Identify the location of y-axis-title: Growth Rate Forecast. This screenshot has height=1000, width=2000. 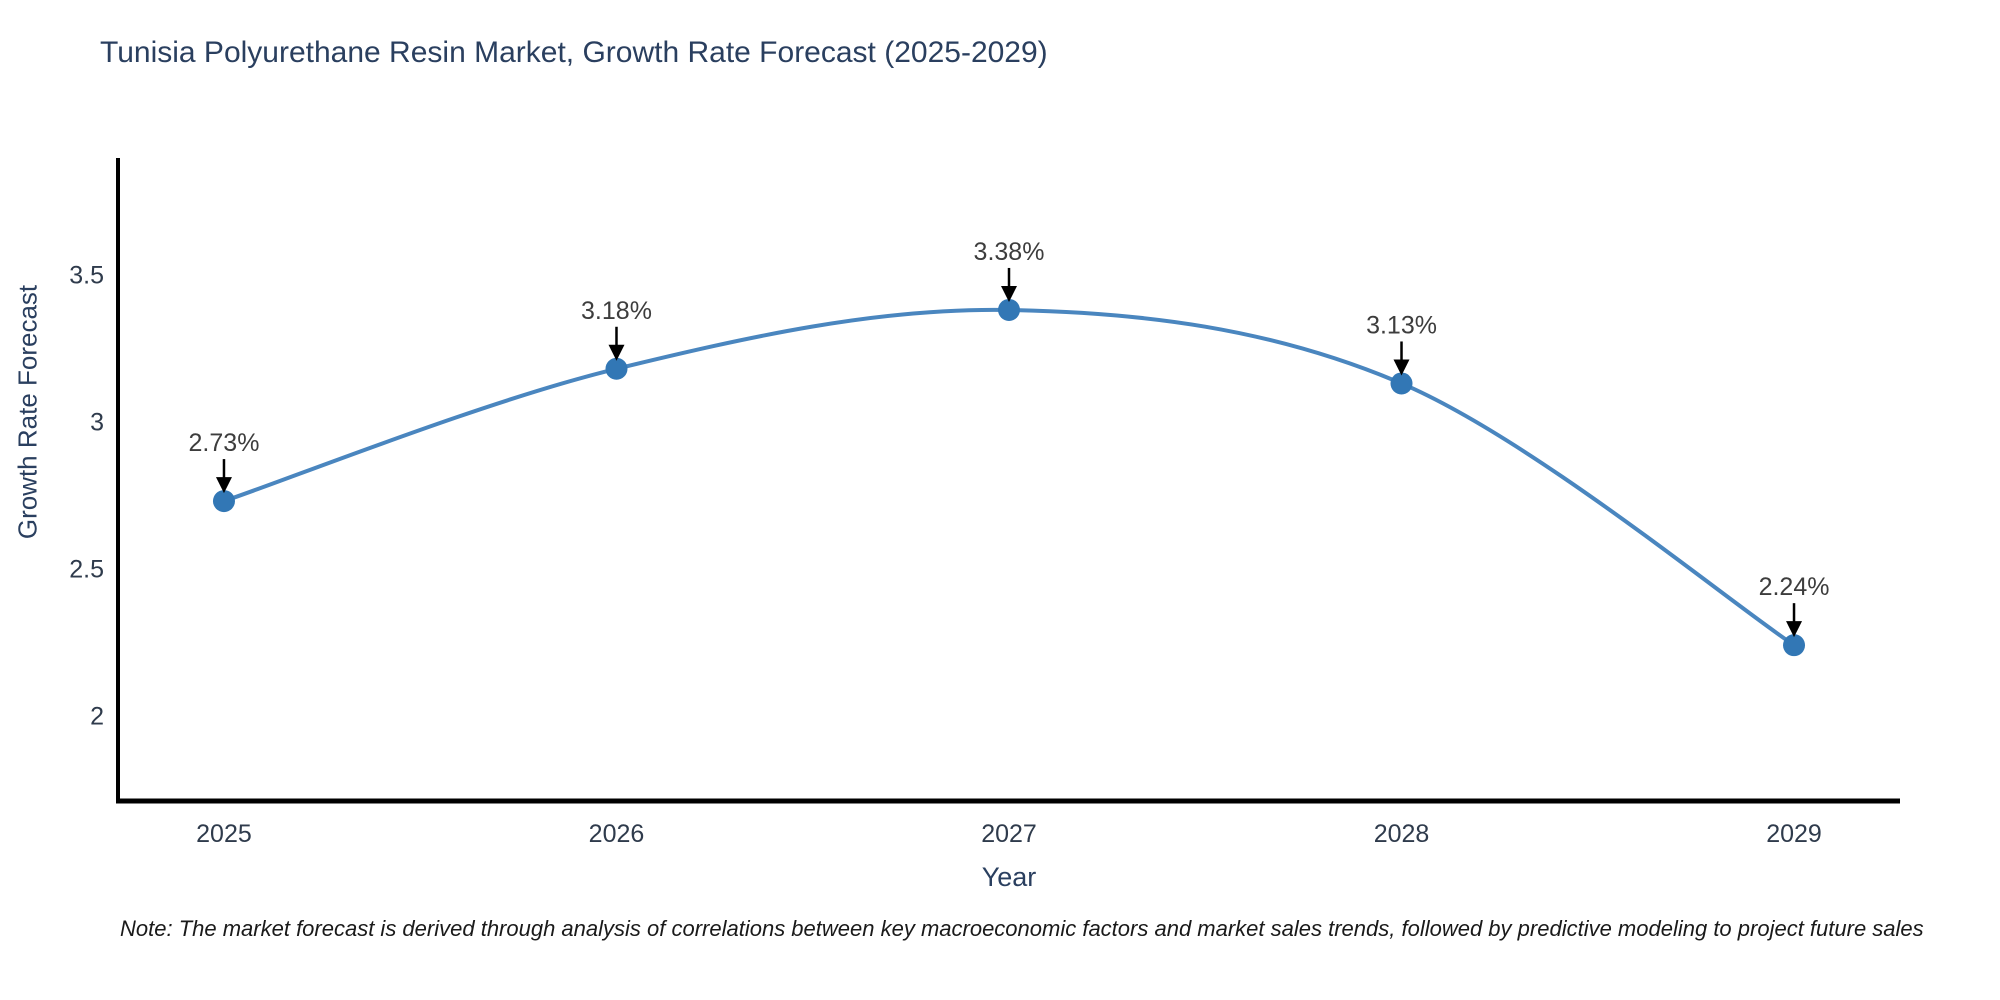
(27, 412).